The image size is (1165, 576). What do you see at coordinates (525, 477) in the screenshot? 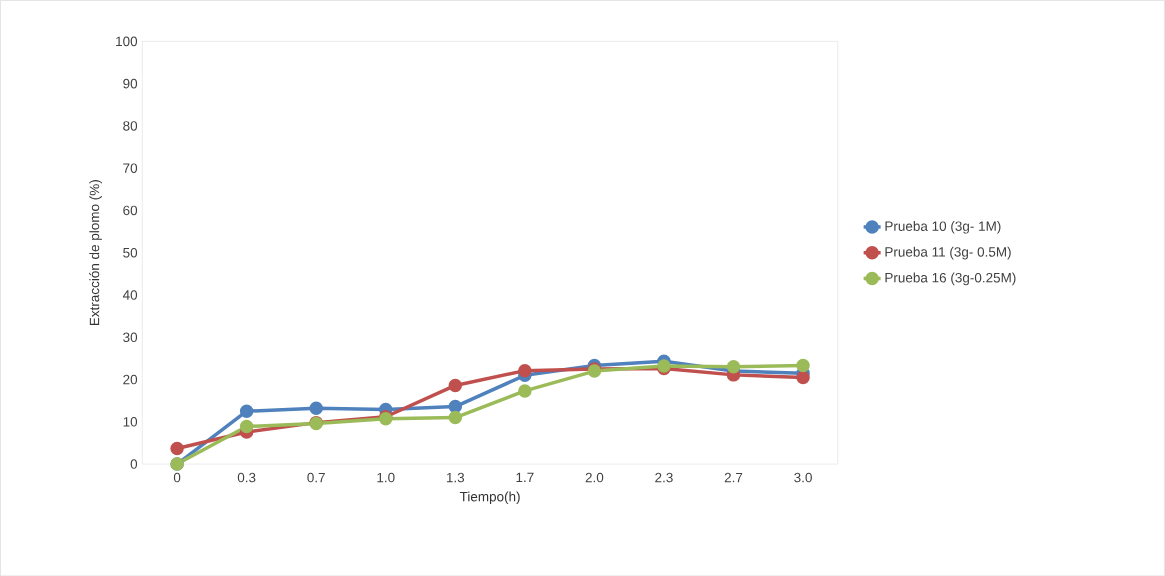
I see `x-tick-label: 1.7` at bounding box center [525, 477].